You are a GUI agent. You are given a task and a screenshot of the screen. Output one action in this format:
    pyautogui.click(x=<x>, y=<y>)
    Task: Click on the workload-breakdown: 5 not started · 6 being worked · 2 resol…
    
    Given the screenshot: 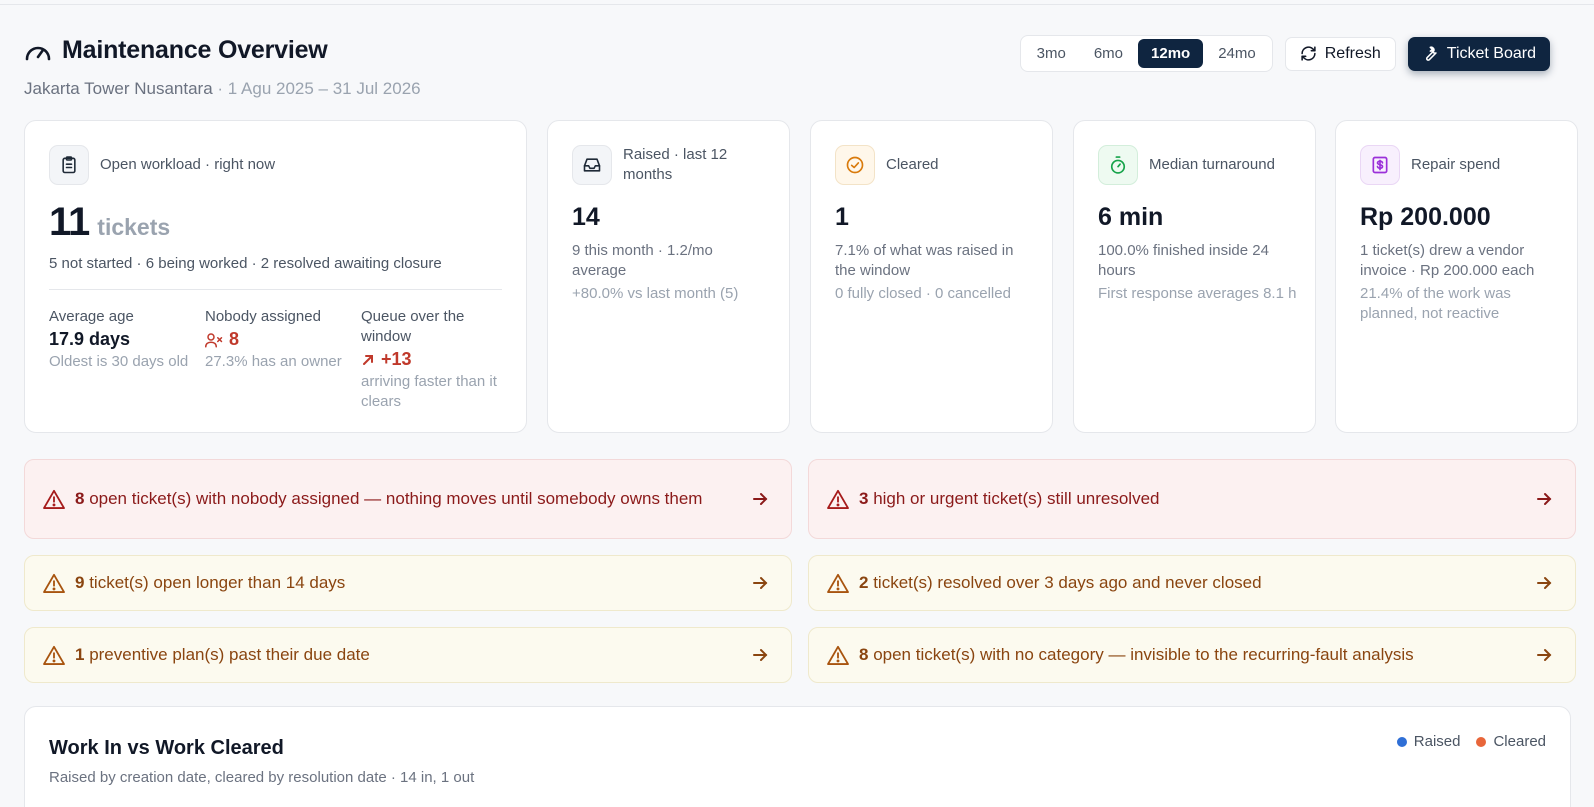 What is the action you would take?
    pyautogui.click(x=245, y=263)
    